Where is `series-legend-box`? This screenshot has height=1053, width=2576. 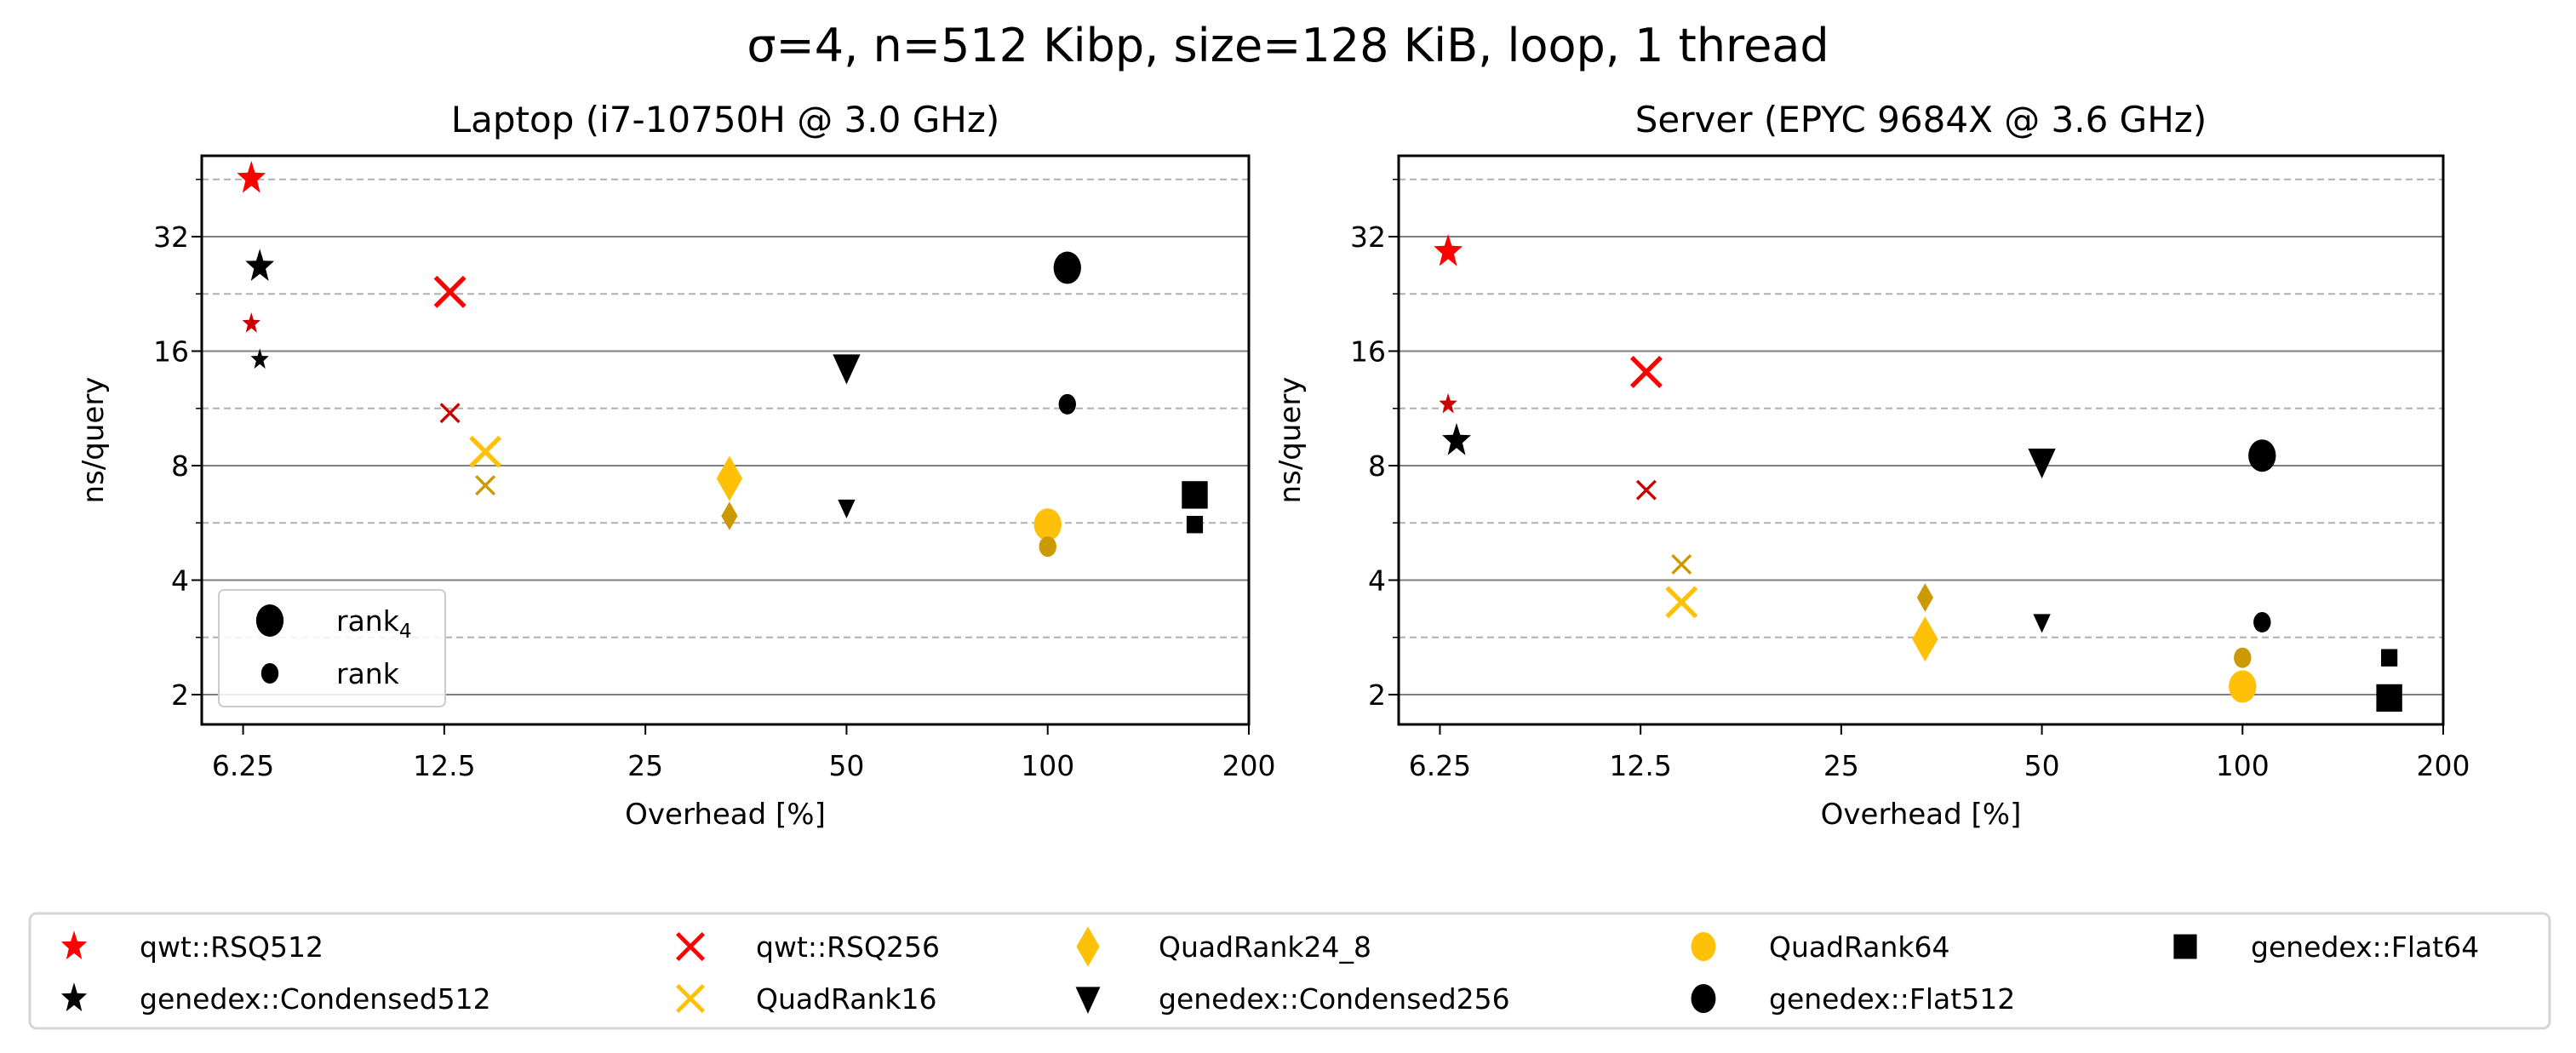 series-legend-box is located at coordinates (1290, 971).